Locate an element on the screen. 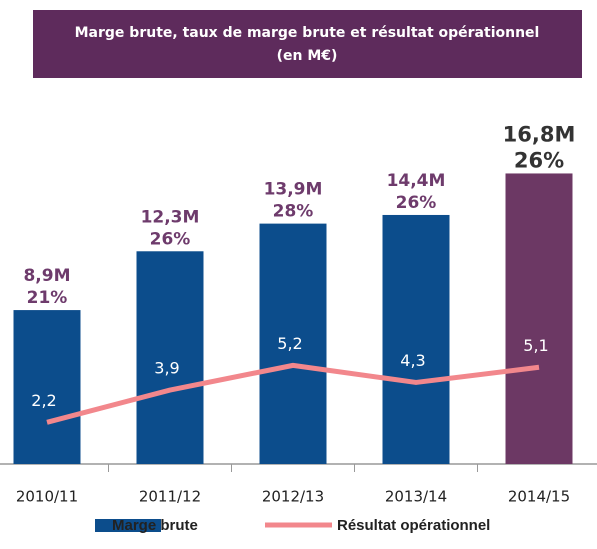  chart-title: (en M€) is located at coordinates (307, 56).